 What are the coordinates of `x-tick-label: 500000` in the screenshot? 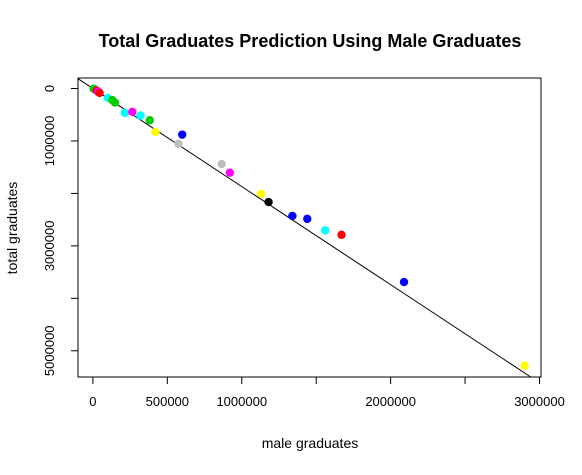 It's located at (167, 401).